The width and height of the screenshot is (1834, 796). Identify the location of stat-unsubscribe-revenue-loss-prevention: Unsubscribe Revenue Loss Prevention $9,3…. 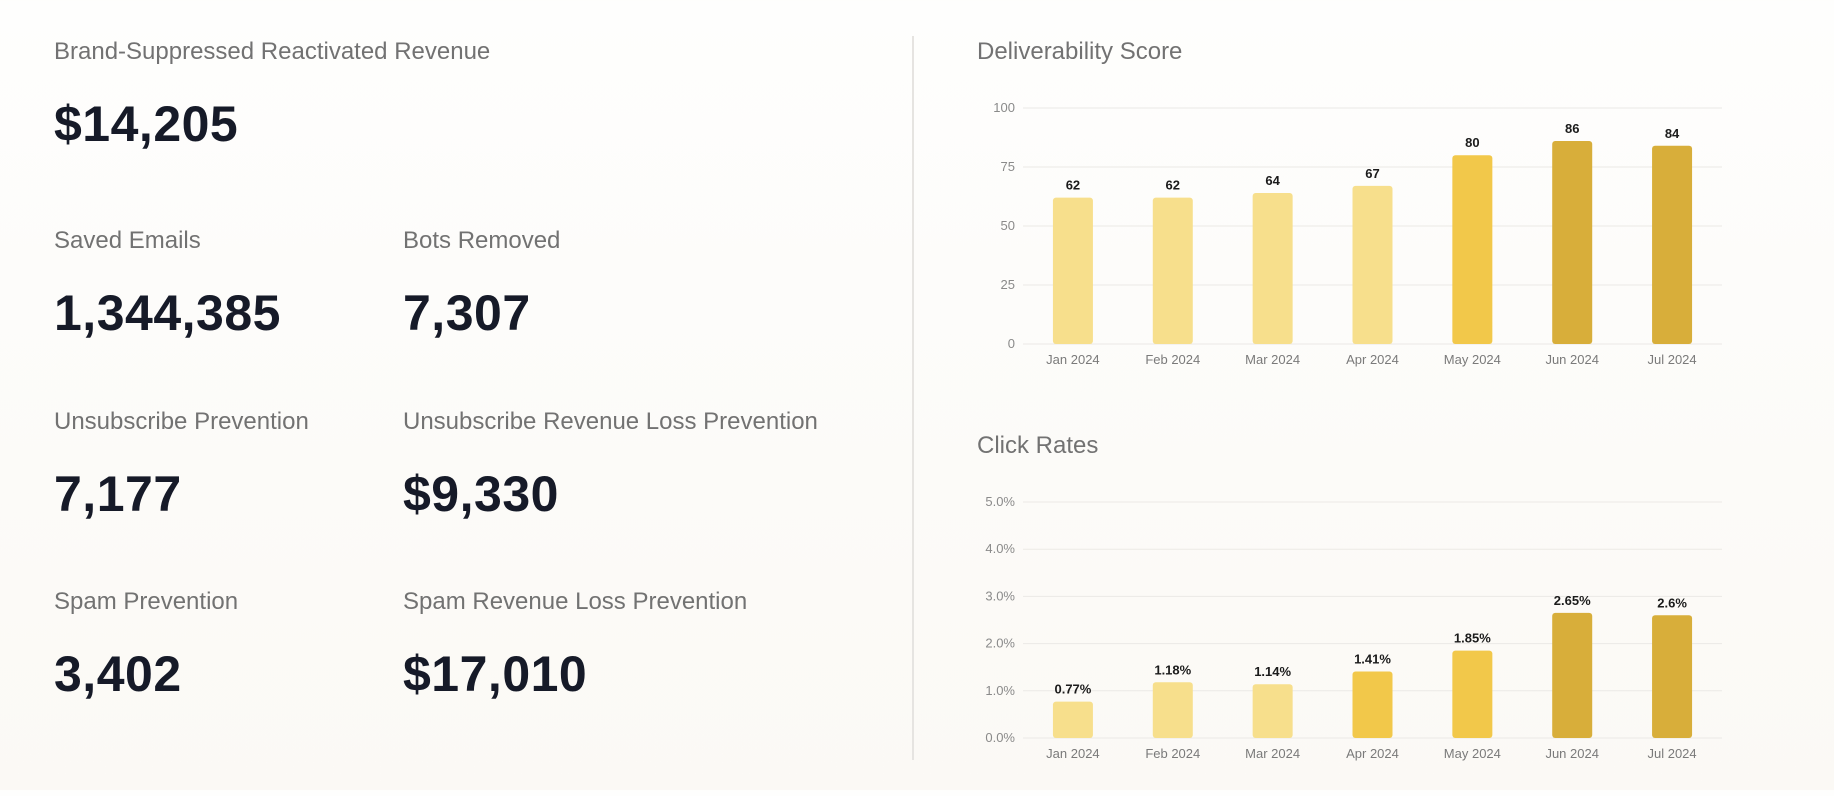
(610, 465).